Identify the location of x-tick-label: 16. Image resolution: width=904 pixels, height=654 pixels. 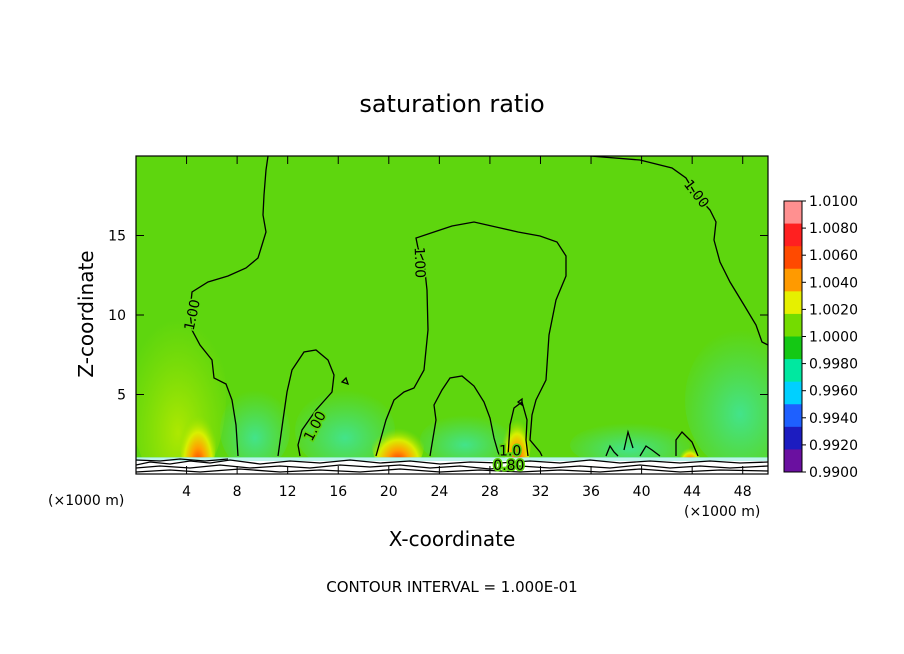
(338, 492).